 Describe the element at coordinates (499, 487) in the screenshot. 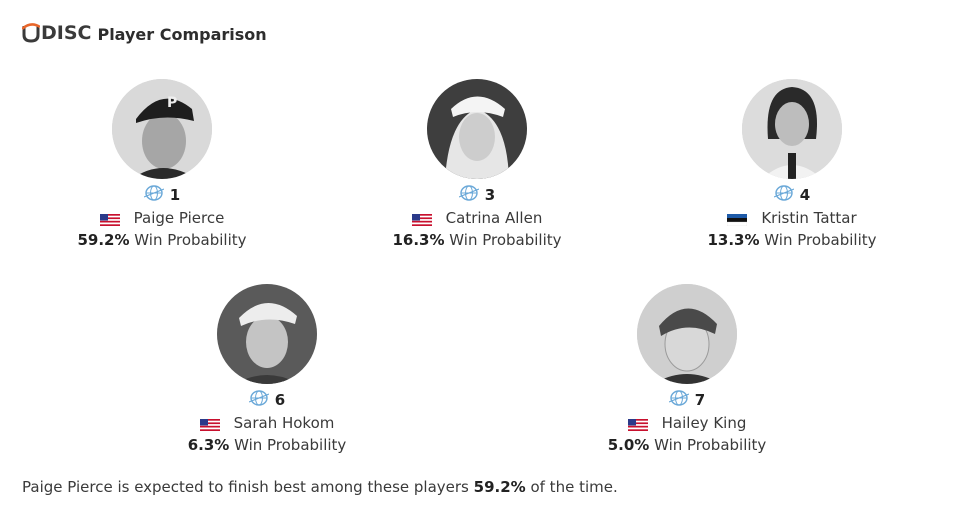

I see `summary-value: 59.2%` at that location.